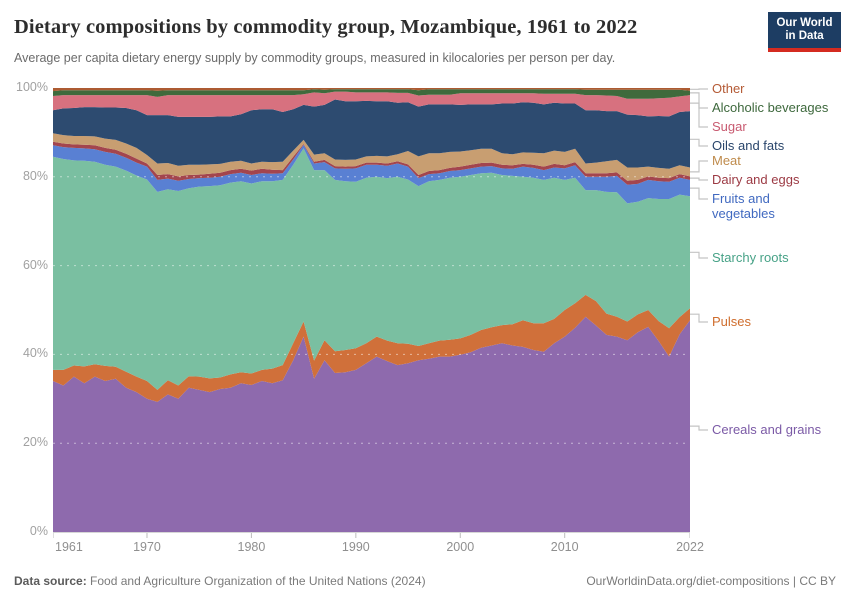 The width and height of the screenshot is (850, 600). Describe the element at coordinates (32, 87) in the screenshot. I see `y-axis-label: 100%` at that location.